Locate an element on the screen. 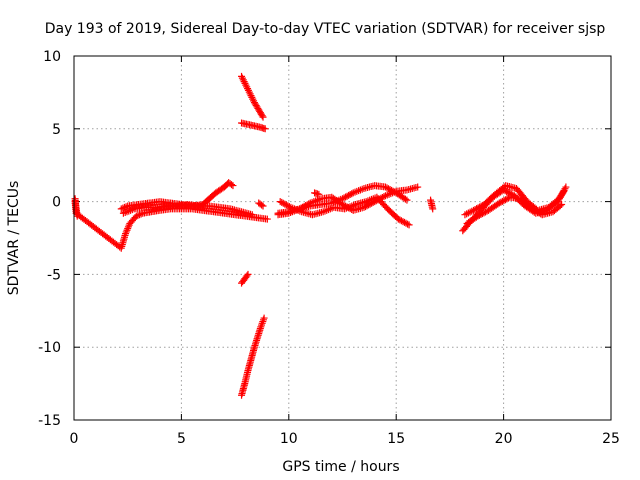  y-tick-label: -10 is located at coordinates (49, 348).